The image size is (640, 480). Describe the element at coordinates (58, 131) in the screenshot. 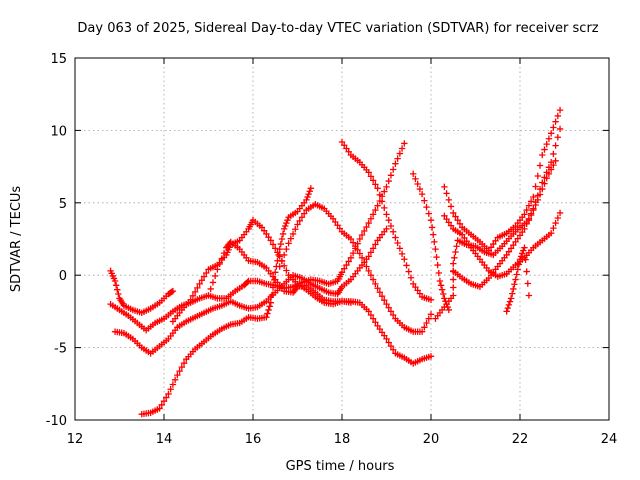

I see `y-tick-label: 10` at that location.